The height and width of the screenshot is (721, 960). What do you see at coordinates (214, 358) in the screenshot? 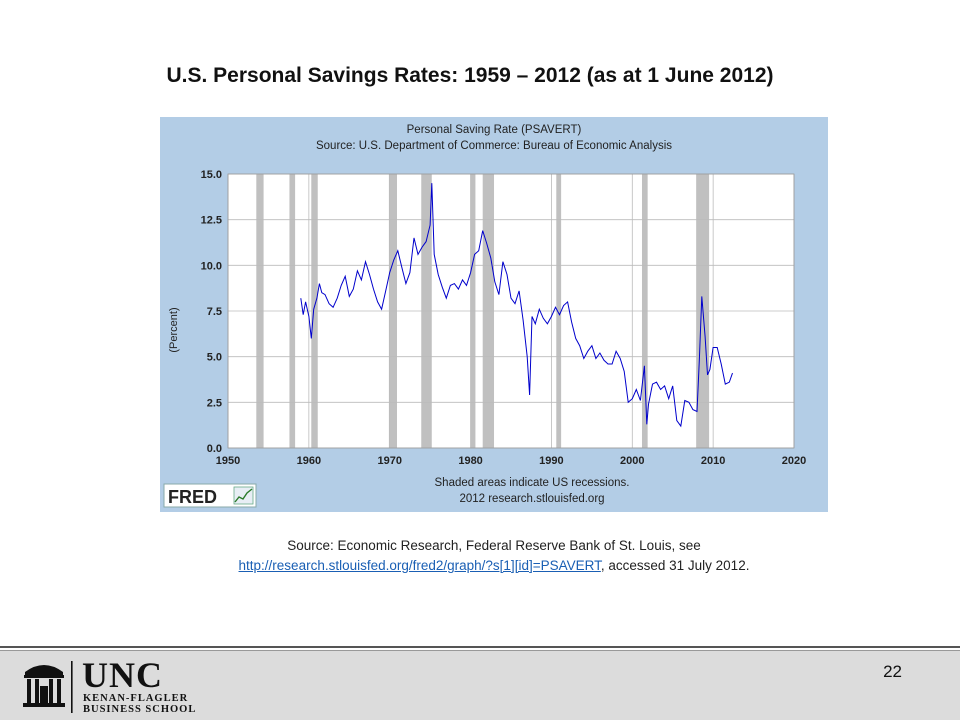
I see `y-tick-label: 5.0` at bounding box center [214, 358].